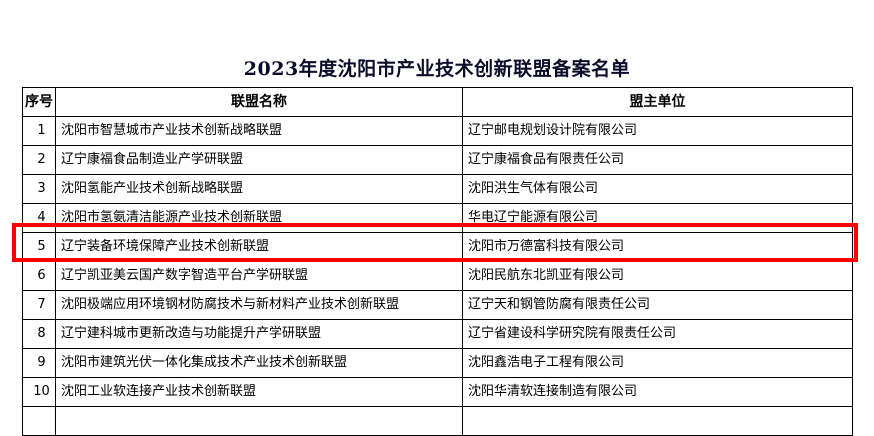  Describe the element at coordinates (657, 247) in the screenshot. I see `cell-lead-organization: 沈阳市万德富科技有限公司` at that location.